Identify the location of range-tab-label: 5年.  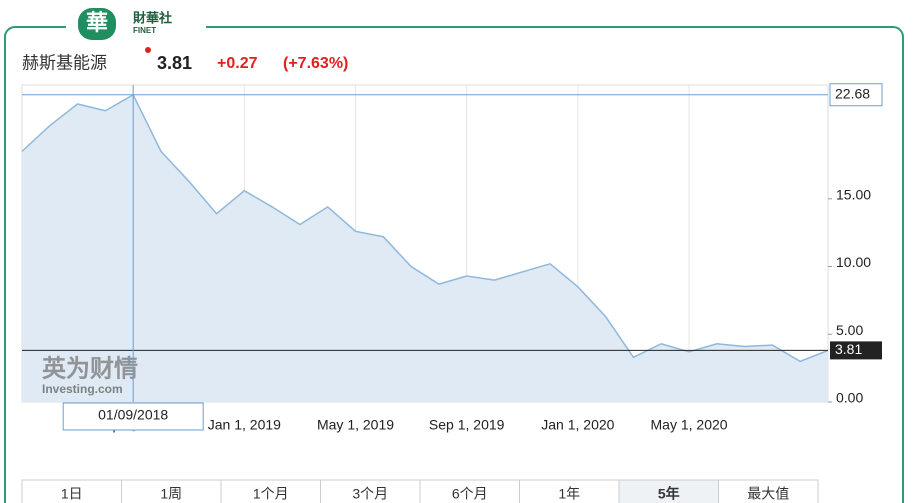
(669, 494).